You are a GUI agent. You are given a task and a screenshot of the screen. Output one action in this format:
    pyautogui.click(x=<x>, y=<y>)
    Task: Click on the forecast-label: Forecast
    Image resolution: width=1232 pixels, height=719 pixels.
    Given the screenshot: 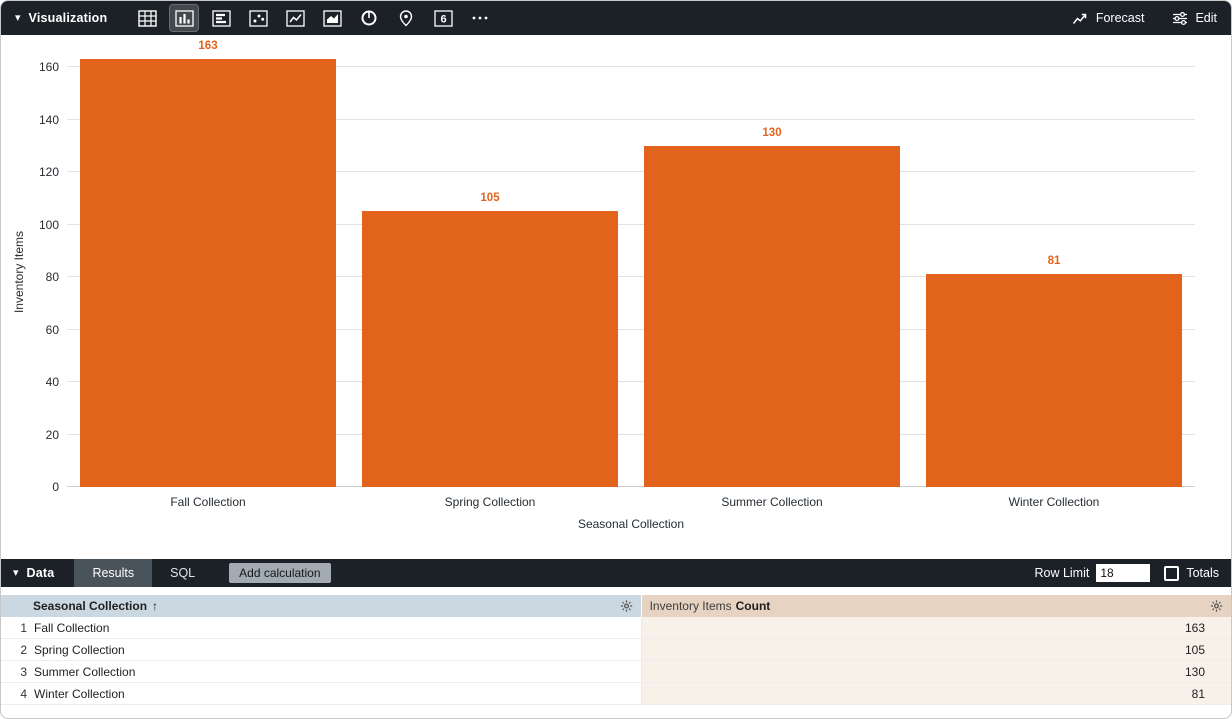 What is the action you would take?
    pyautogui.click(x=1120, y=18)
    